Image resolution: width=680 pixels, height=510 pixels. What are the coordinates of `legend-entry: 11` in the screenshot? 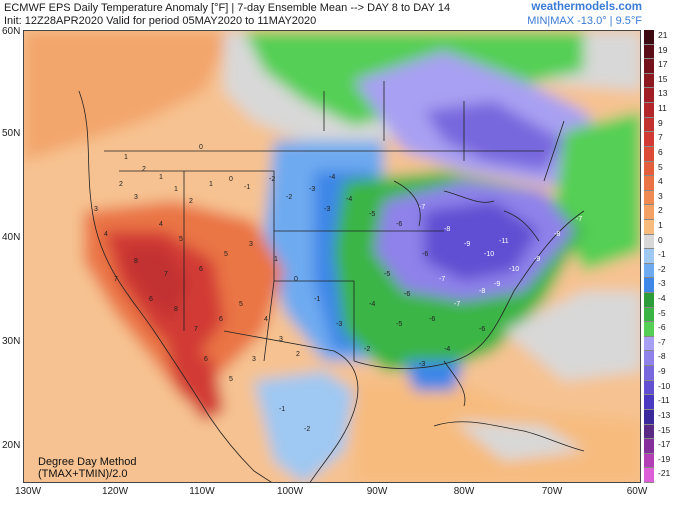 It's located at (661, 110).